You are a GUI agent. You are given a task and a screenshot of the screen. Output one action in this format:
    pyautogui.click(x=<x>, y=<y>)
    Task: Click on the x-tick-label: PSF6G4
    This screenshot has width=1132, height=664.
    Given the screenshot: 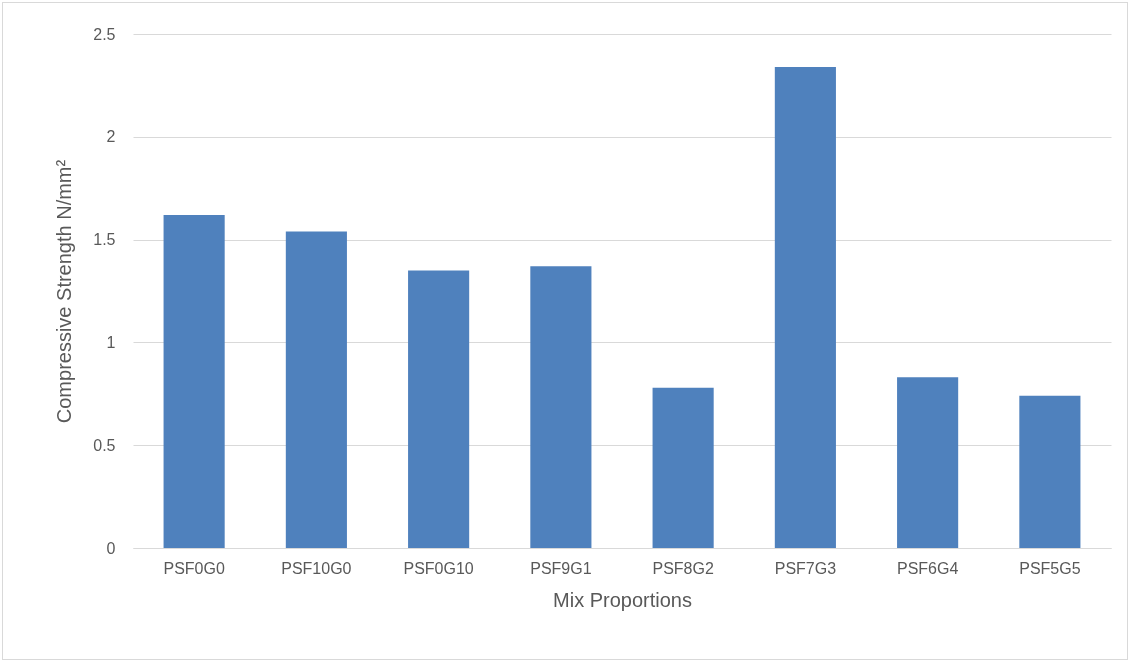 What is the action you would take?
    pyautogui.click(x=927, y=568)
    